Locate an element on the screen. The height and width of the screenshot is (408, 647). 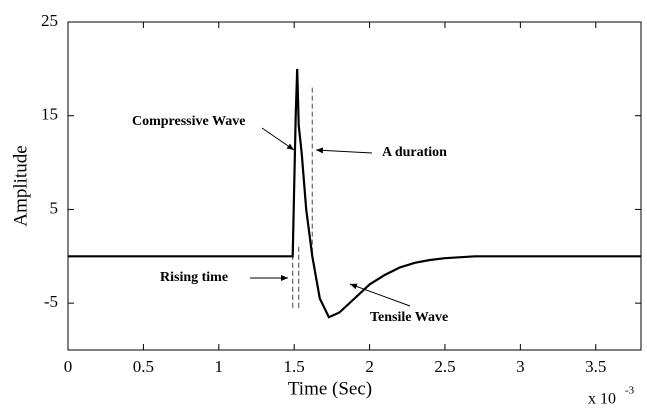
annotation: Tensile Wave is located at coordinates (409, 317).